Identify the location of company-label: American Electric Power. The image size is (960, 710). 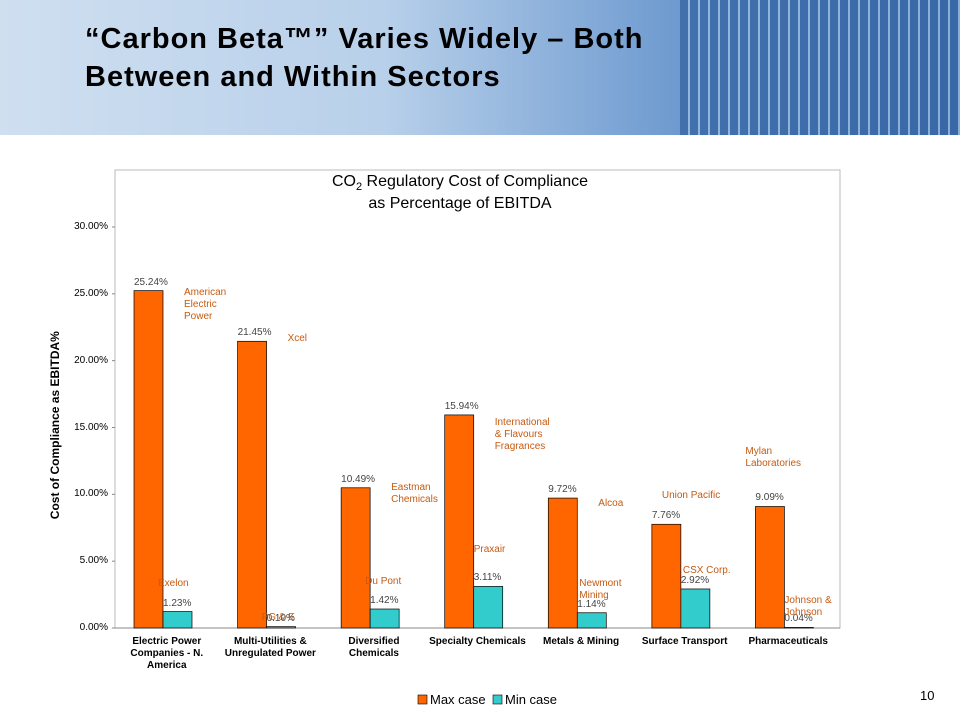
(205, 304).